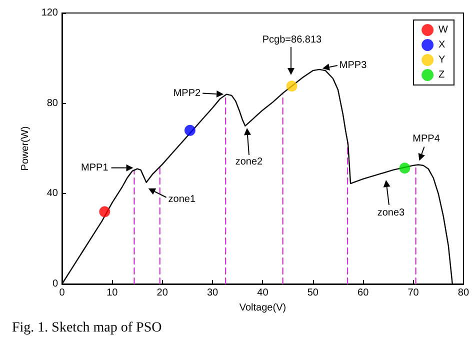 The height and width of the screenshot is (339, 474). Describe the element at coordinates (414, 293) in the screenshot. I see `x-tick-label: 70` at that location.